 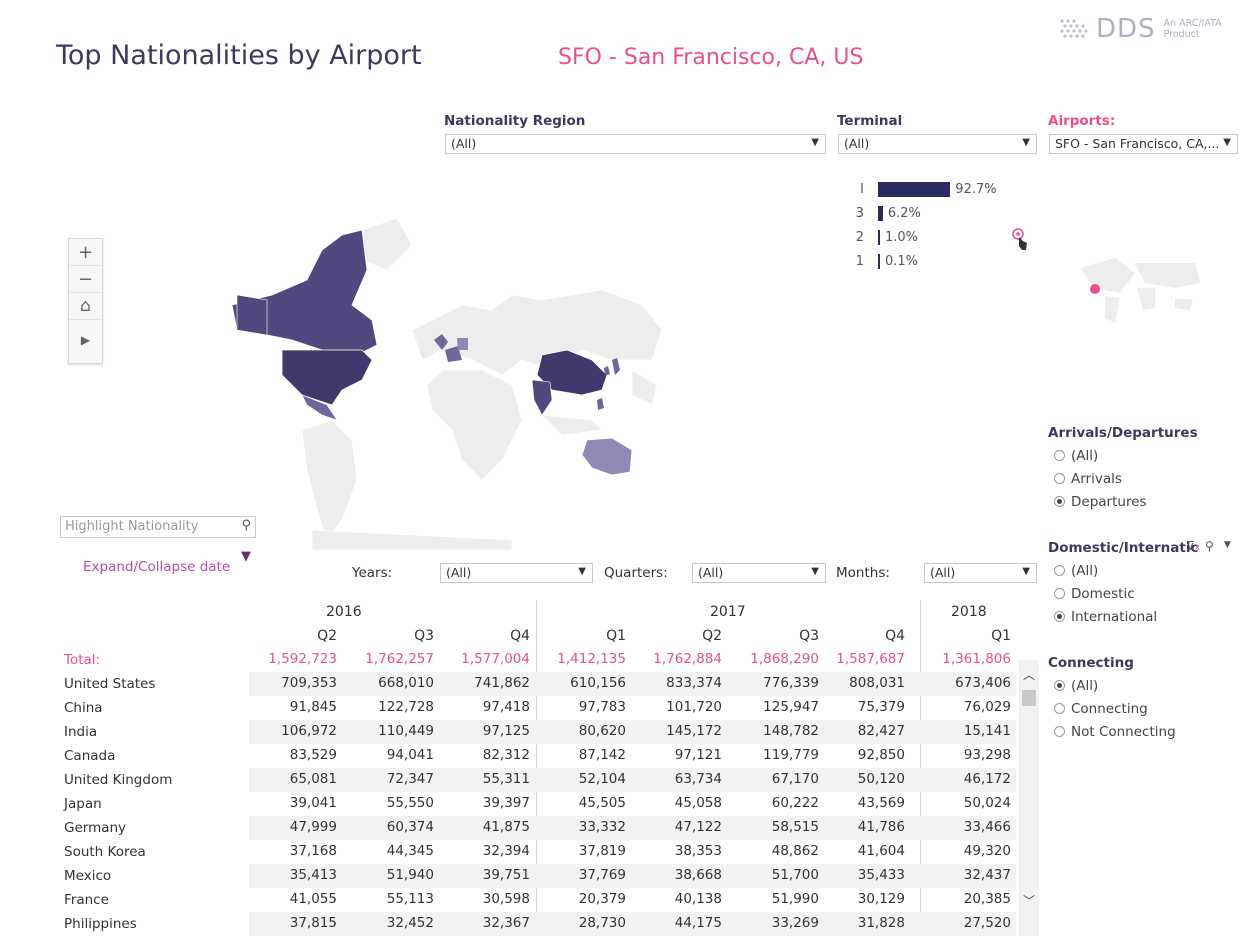 I want to click on filter-clear-icon: ⊽x, so click(x=1193, y=546).